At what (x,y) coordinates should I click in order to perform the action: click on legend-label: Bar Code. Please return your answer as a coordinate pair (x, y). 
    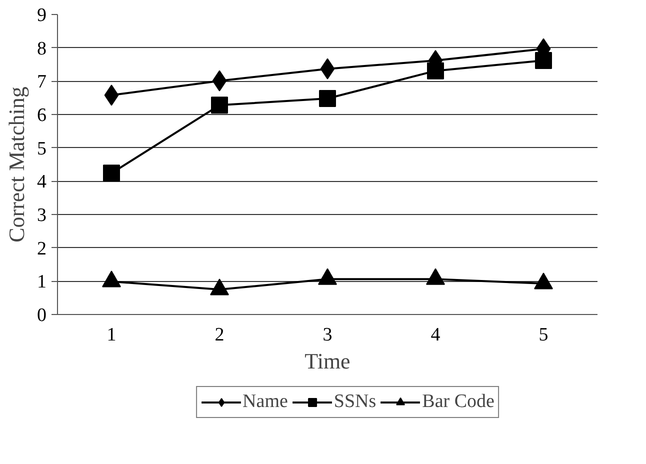
    Looking at the image, I should click on (458, 402).